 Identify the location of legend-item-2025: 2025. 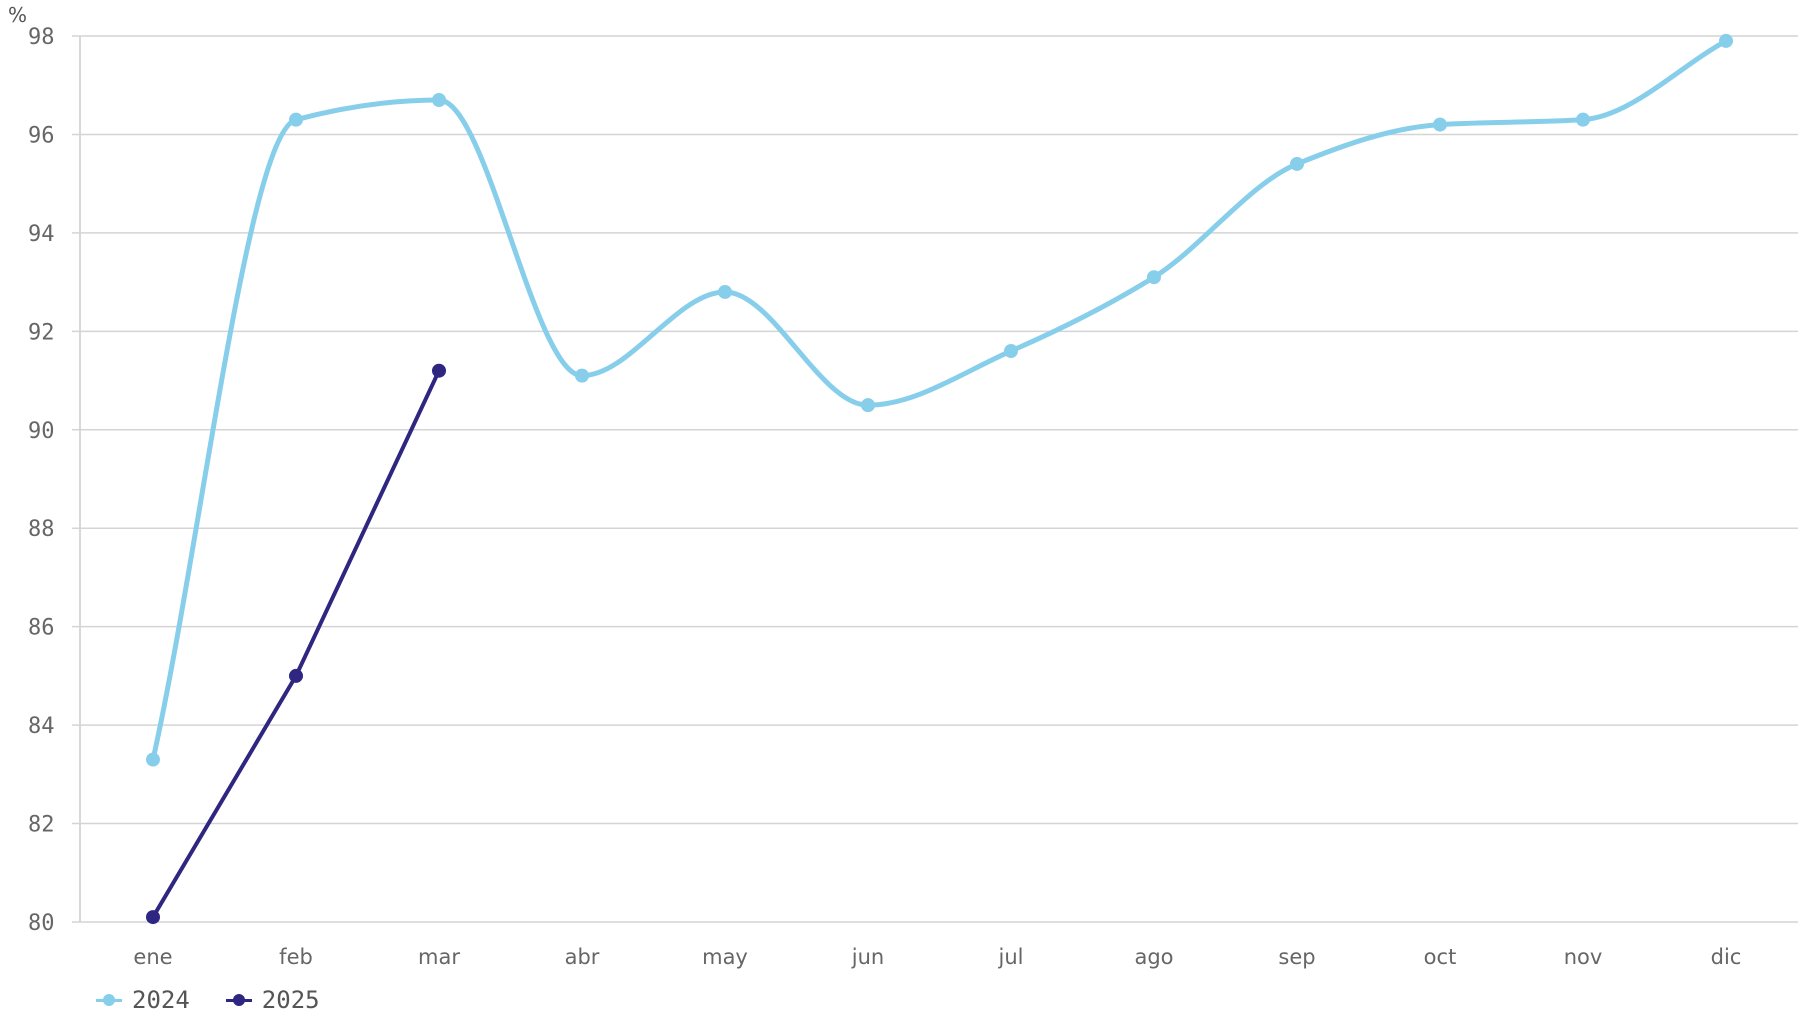
(272, 1000).